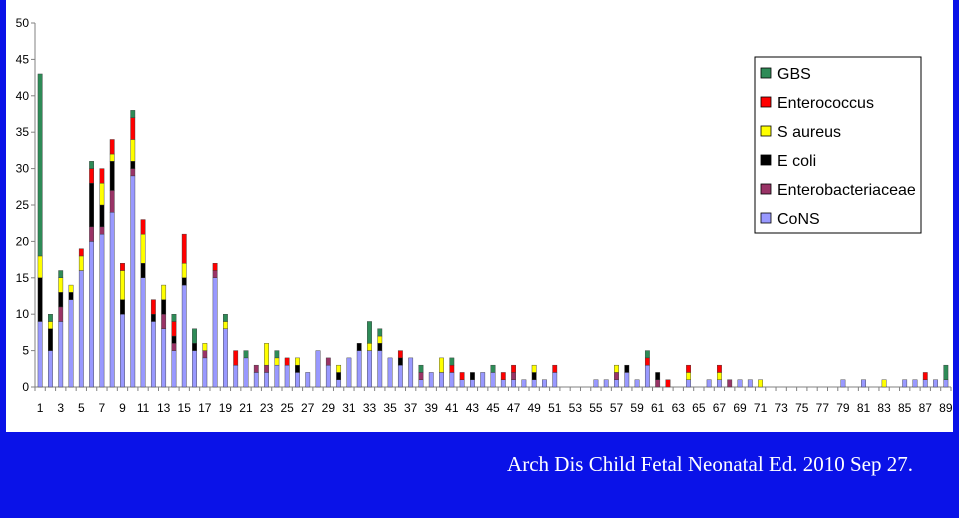  What do you see at coordinates (782, 408) in the screenshot?
I see `x-tick-label: 73` at bounding box center [782, 408].